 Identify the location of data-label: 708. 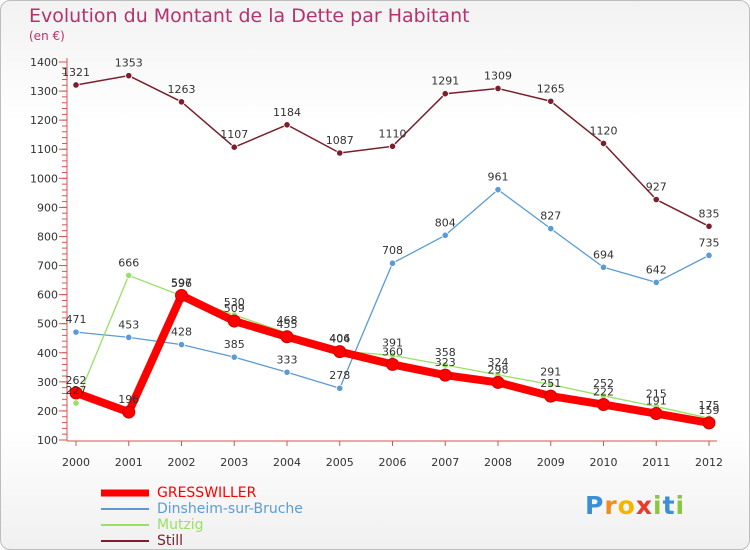
(392, 250).